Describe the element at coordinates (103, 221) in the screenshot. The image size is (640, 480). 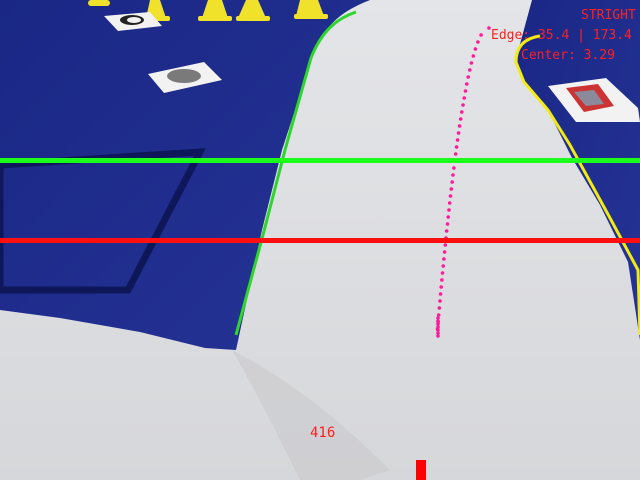
I see `mat-border-marking` at that location.